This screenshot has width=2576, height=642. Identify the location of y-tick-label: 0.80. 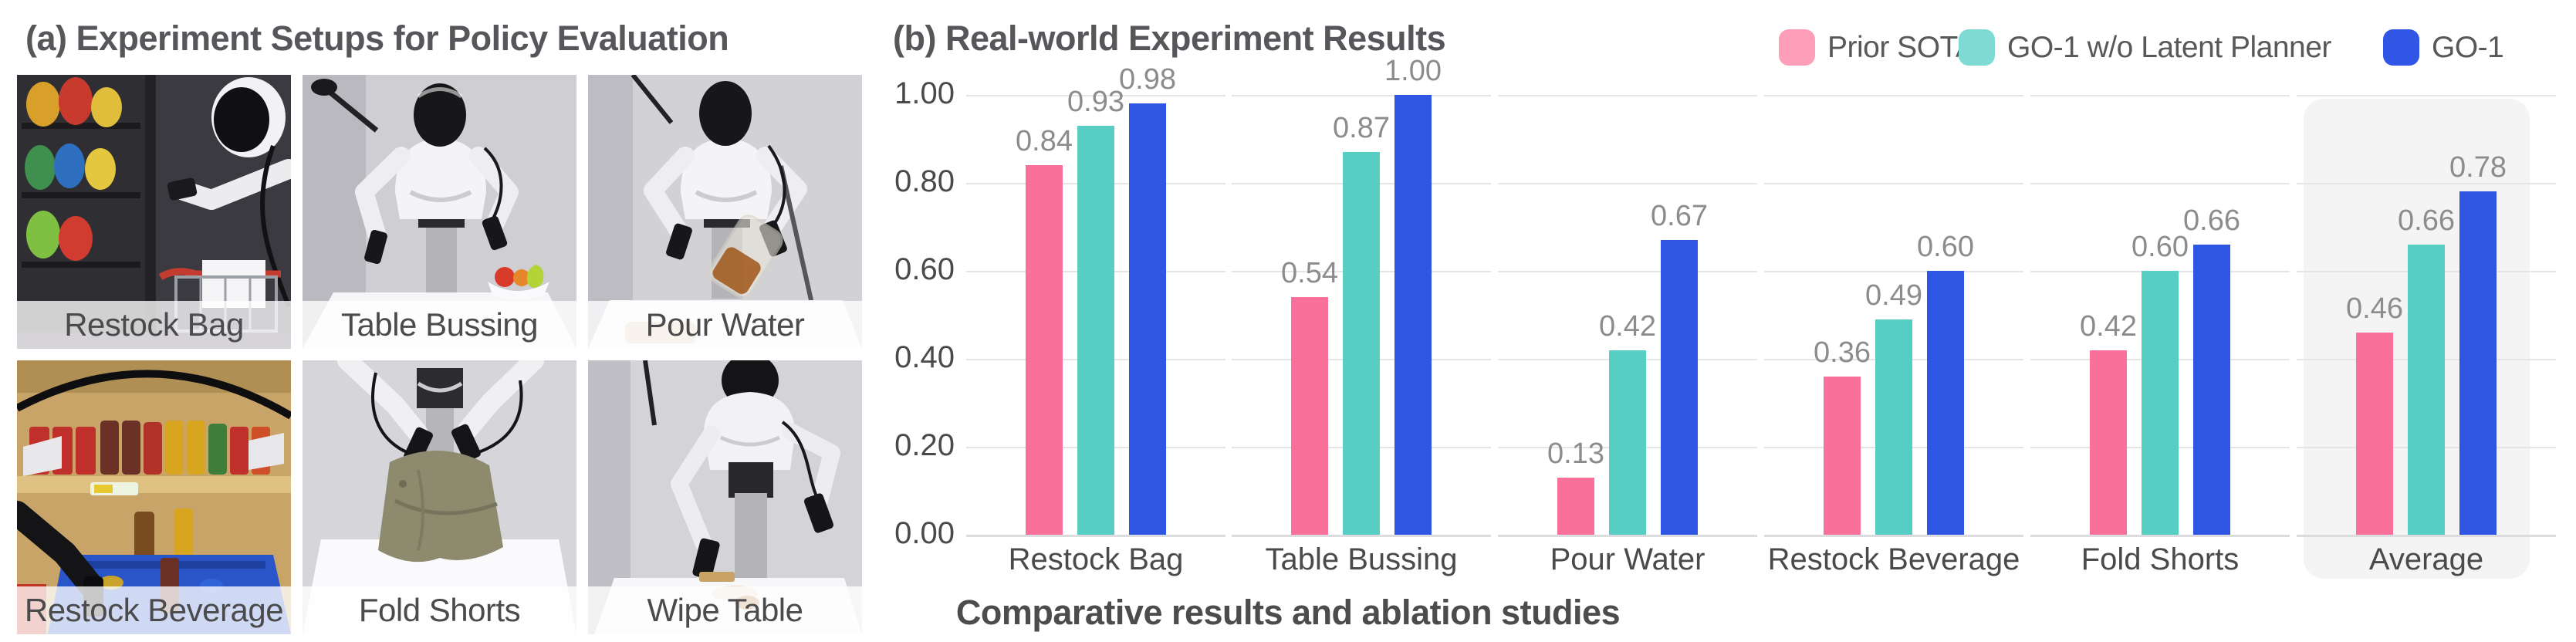
(924, 181).